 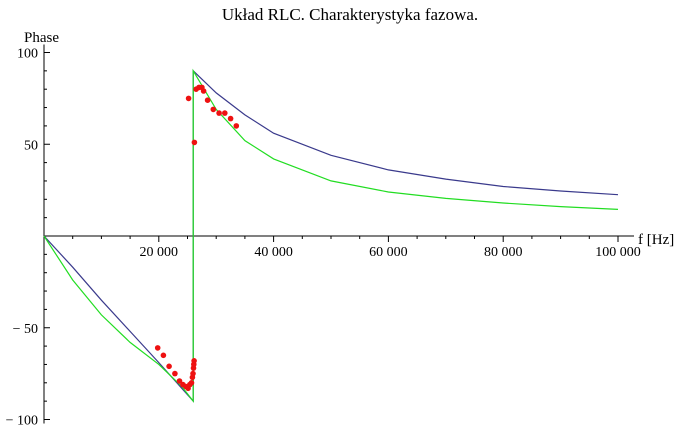 What do you see at coordinates (273, 252) in the screenshot?
I see `x-tick-label: 40 000` at bounding box center [273, 252].